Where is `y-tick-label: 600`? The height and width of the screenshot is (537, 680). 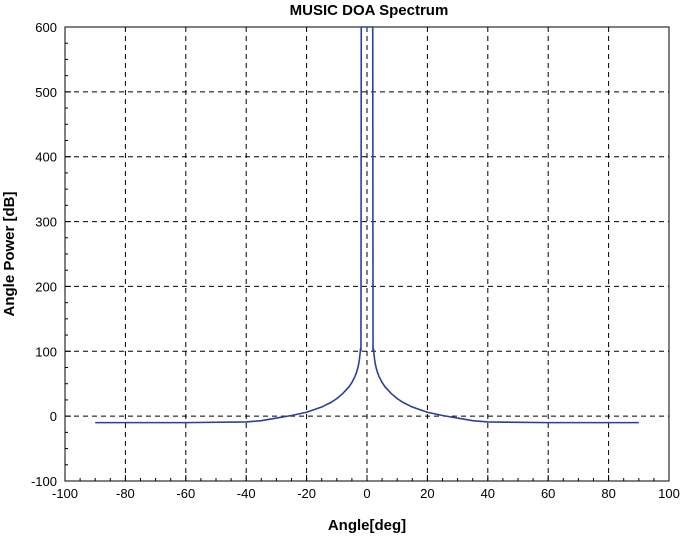 y-tick-label: 600 is located at coordinates (46, 27).